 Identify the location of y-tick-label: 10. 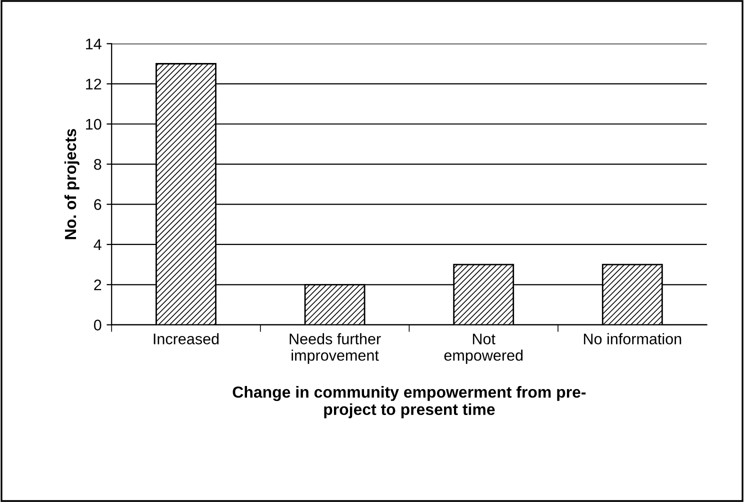
(94, 124).